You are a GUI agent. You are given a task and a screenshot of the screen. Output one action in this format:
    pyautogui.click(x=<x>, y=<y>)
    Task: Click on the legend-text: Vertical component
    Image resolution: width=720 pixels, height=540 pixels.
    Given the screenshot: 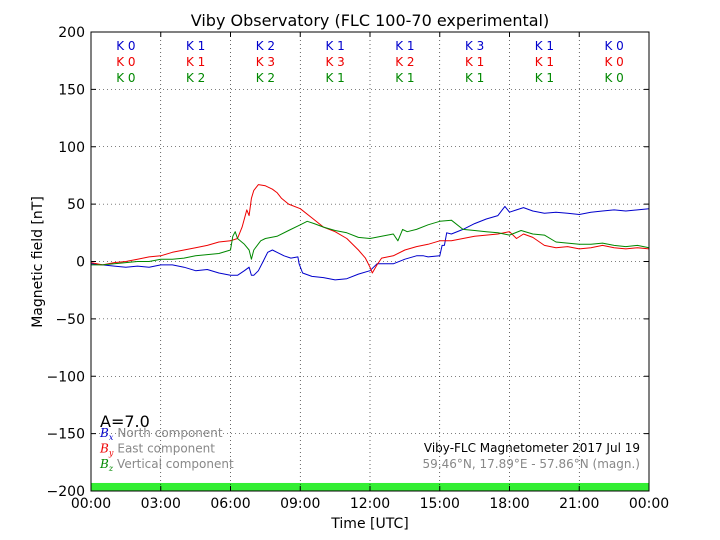 What is the action you would take?
    pyautogui.click(x=175, y=464)
    